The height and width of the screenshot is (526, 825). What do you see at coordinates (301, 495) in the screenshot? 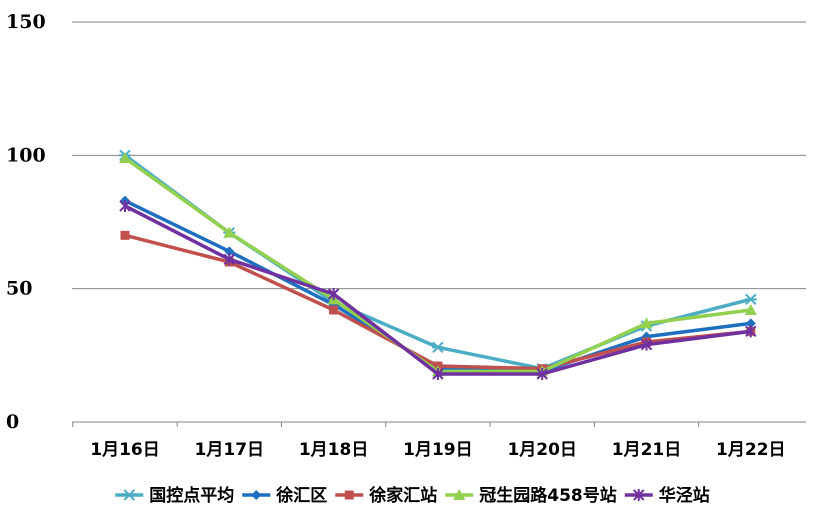
I see `legend-label: 徐汇区` at bounding box center [301, 495].